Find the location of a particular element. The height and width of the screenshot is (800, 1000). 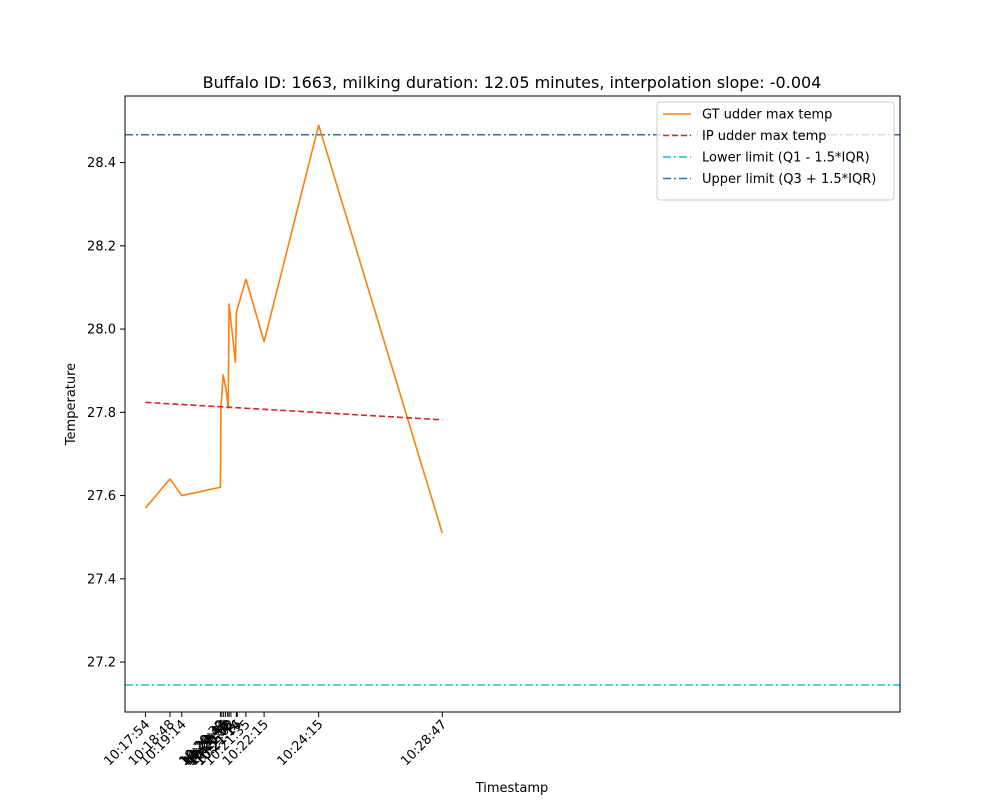

x-tick-label: 10:24:15 is located at coordinates (301, 743).